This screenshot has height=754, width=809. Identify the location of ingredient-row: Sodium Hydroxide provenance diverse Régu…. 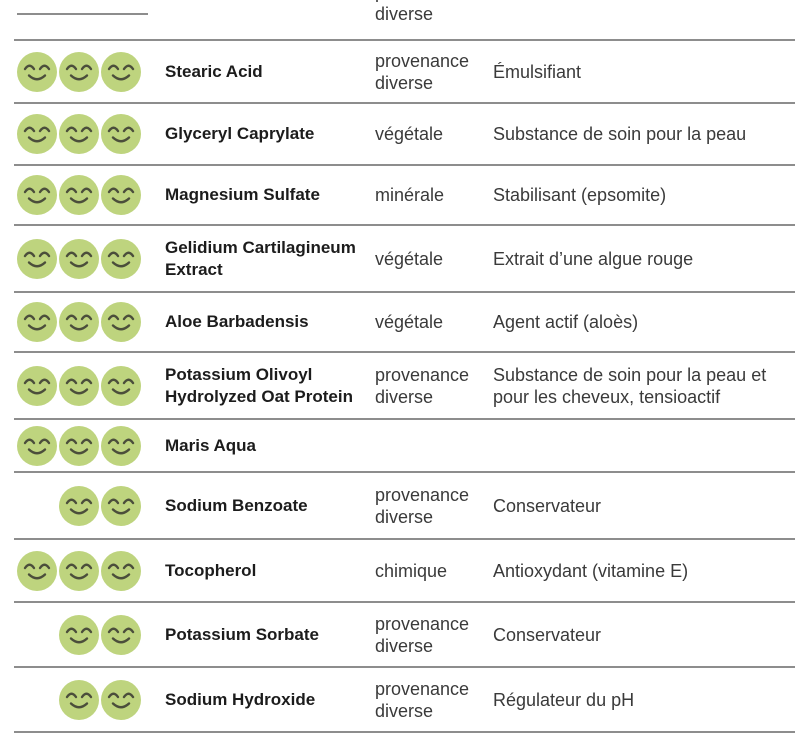
(404, 700).